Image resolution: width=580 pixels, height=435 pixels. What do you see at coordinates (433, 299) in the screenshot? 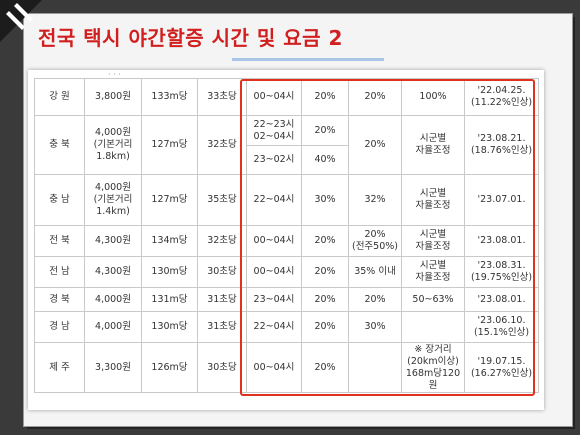
I see `note-cell: 50~63%` at bounding box center [433, 299].